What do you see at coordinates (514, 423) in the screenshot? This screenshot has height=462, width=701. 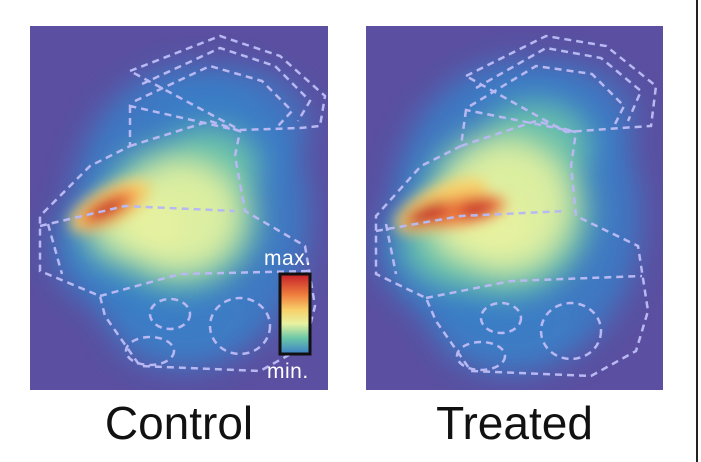 I see `treated-caption: Treated` at bounding box center [514, 423].